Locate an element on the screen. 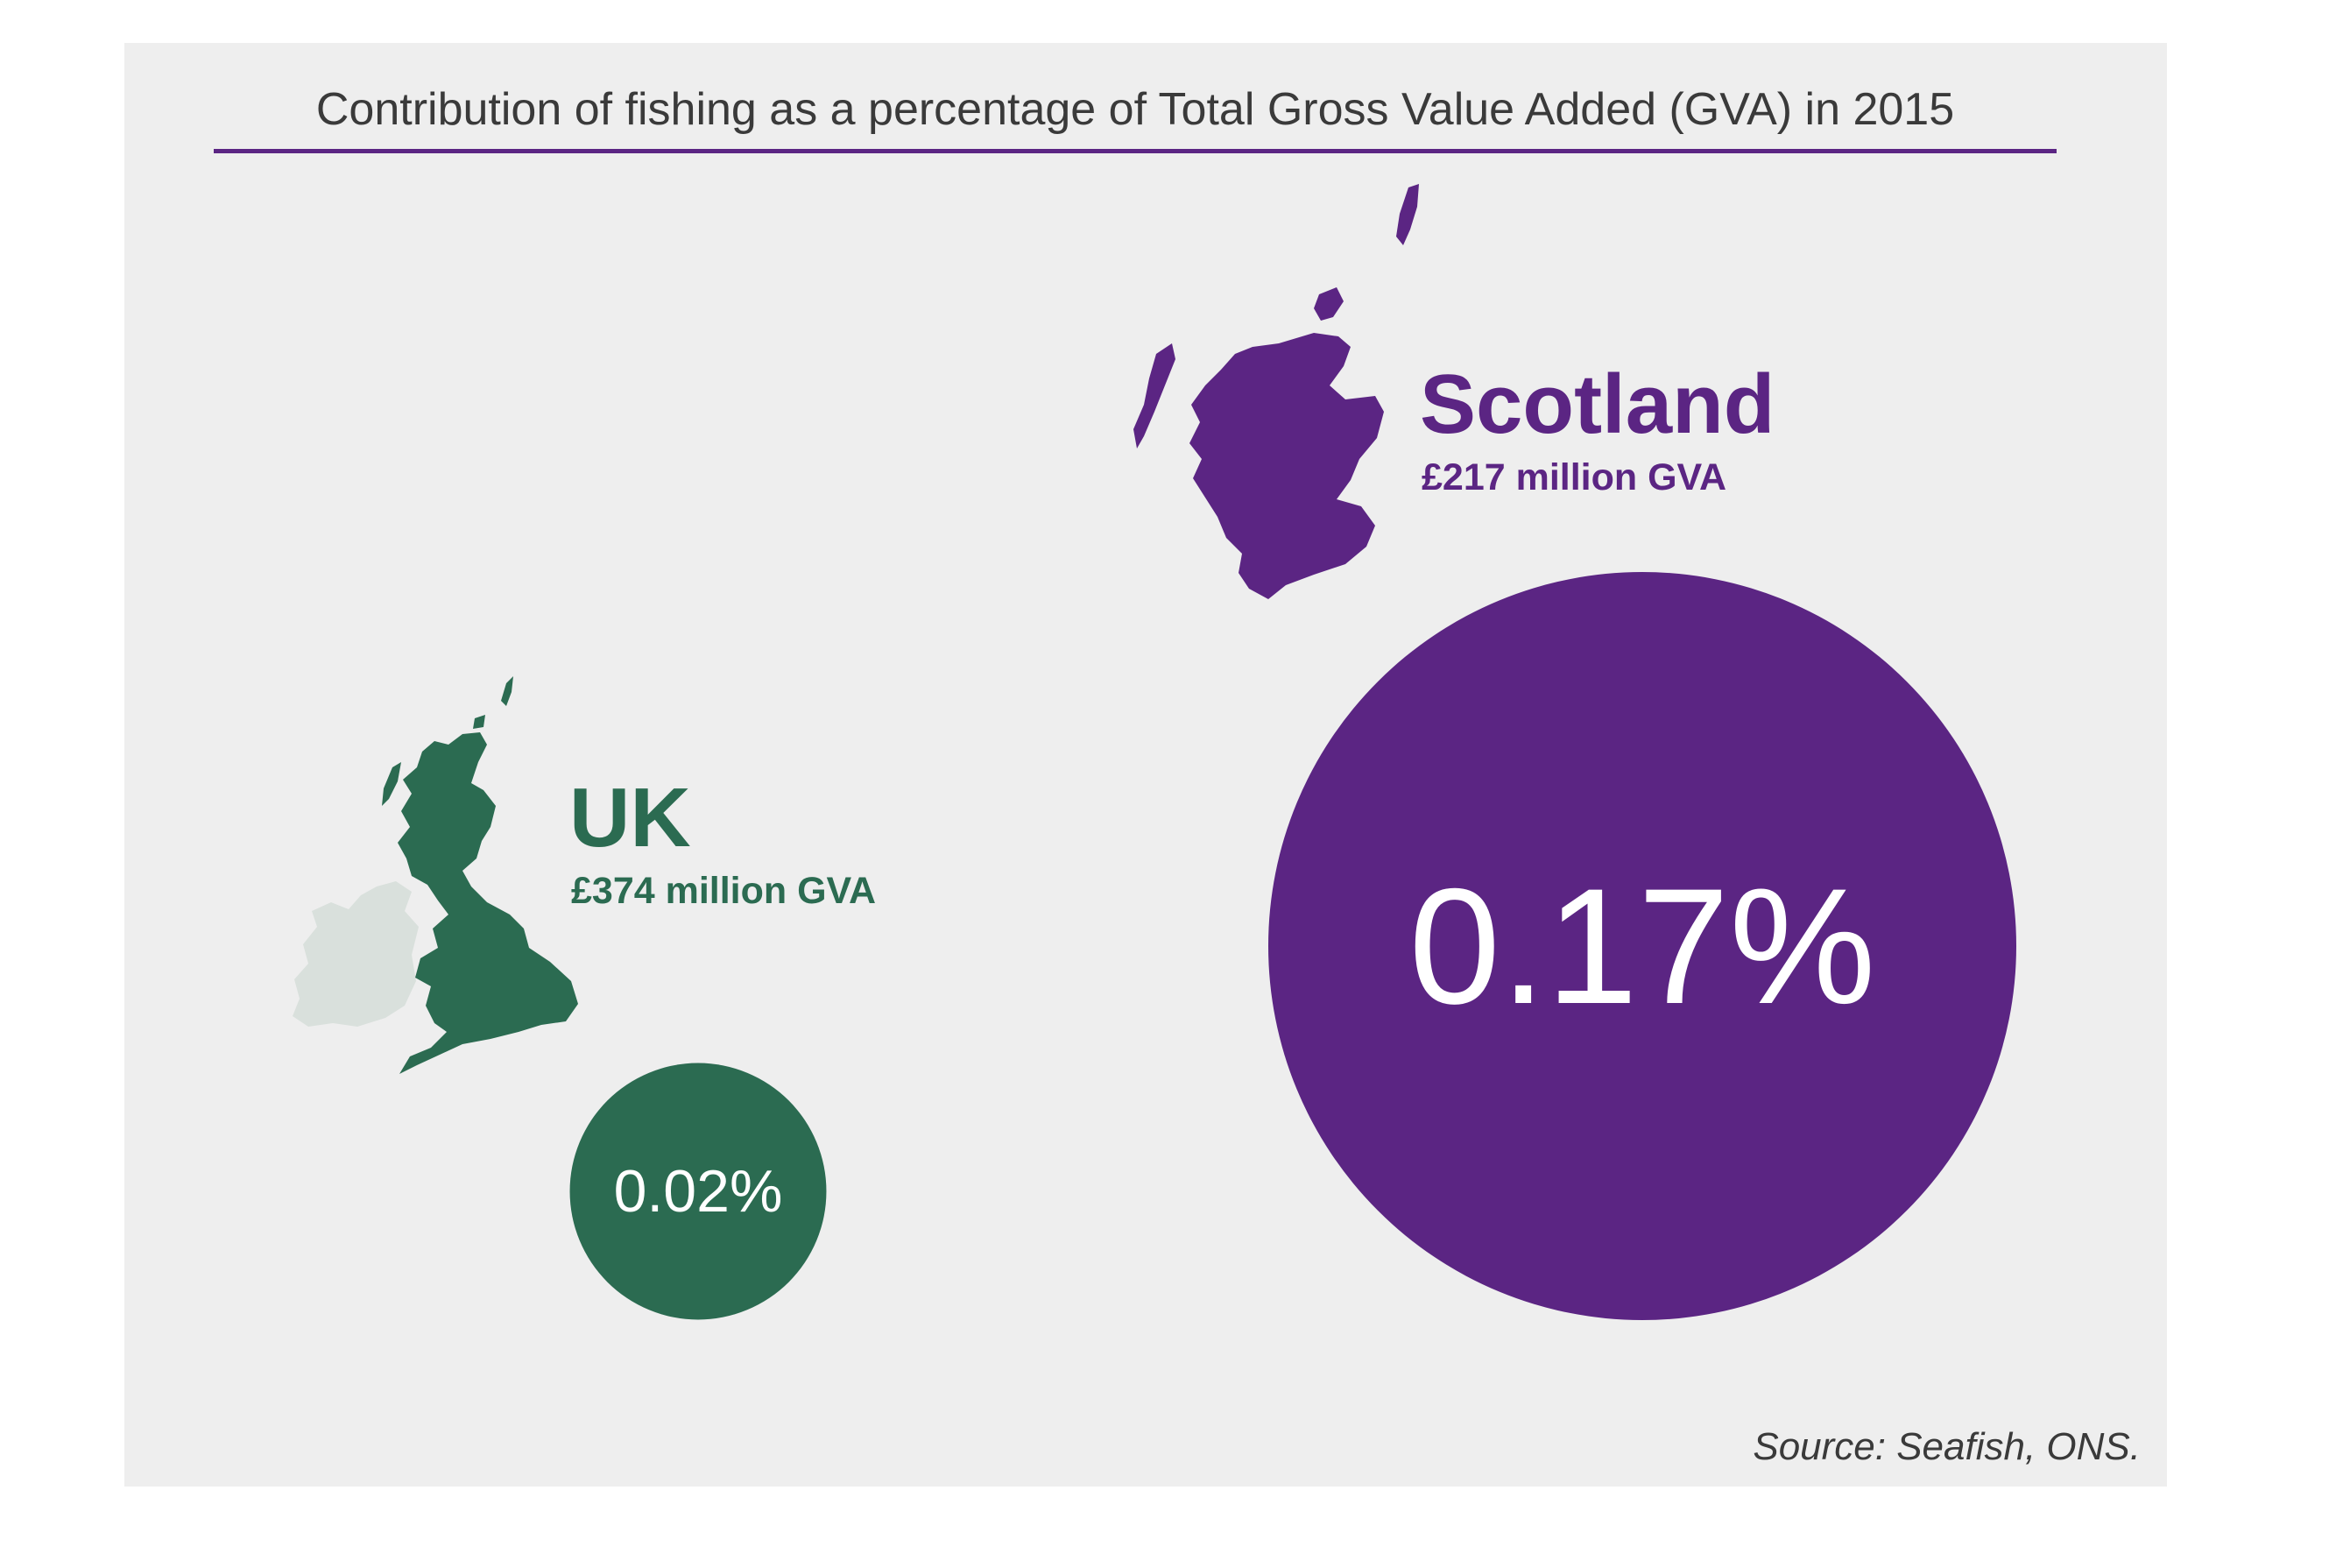 The width and height of the screenshot is (2336, 1568). title-underline is located at coordinates (1135, 151).